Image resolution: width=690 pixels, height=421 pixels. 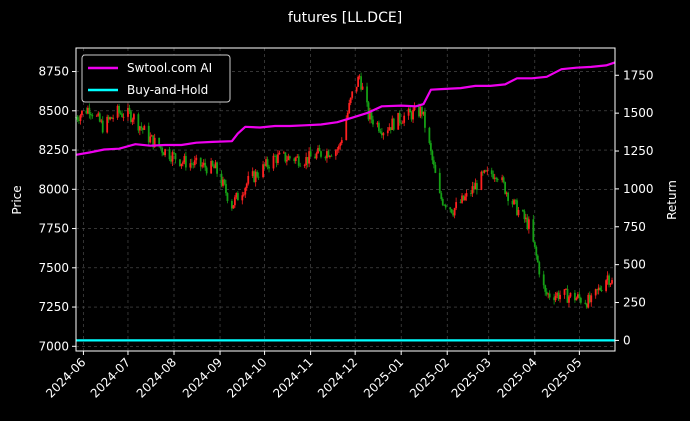 I want to click on right-tick-label: 1000, so click(x=638, y=189).